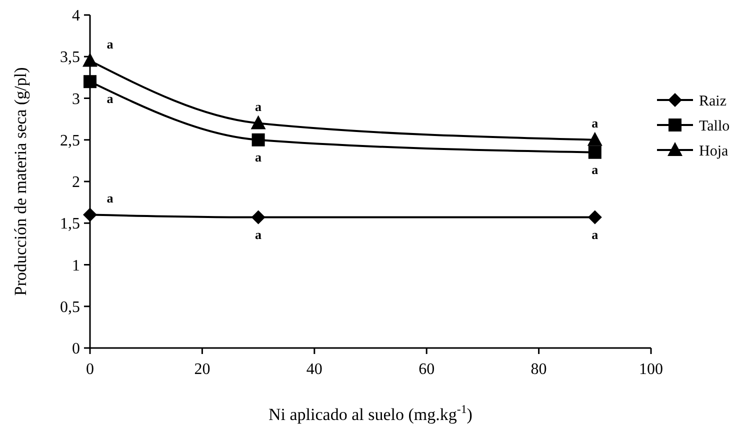 Image resolution: width=742 pixels, height=438 pixels. What do you see at coordinates (20, 181) in the screenshot?
I see `y-axis-title: Producción de materia seca (g/pl)` at bounding box center [20, 181].